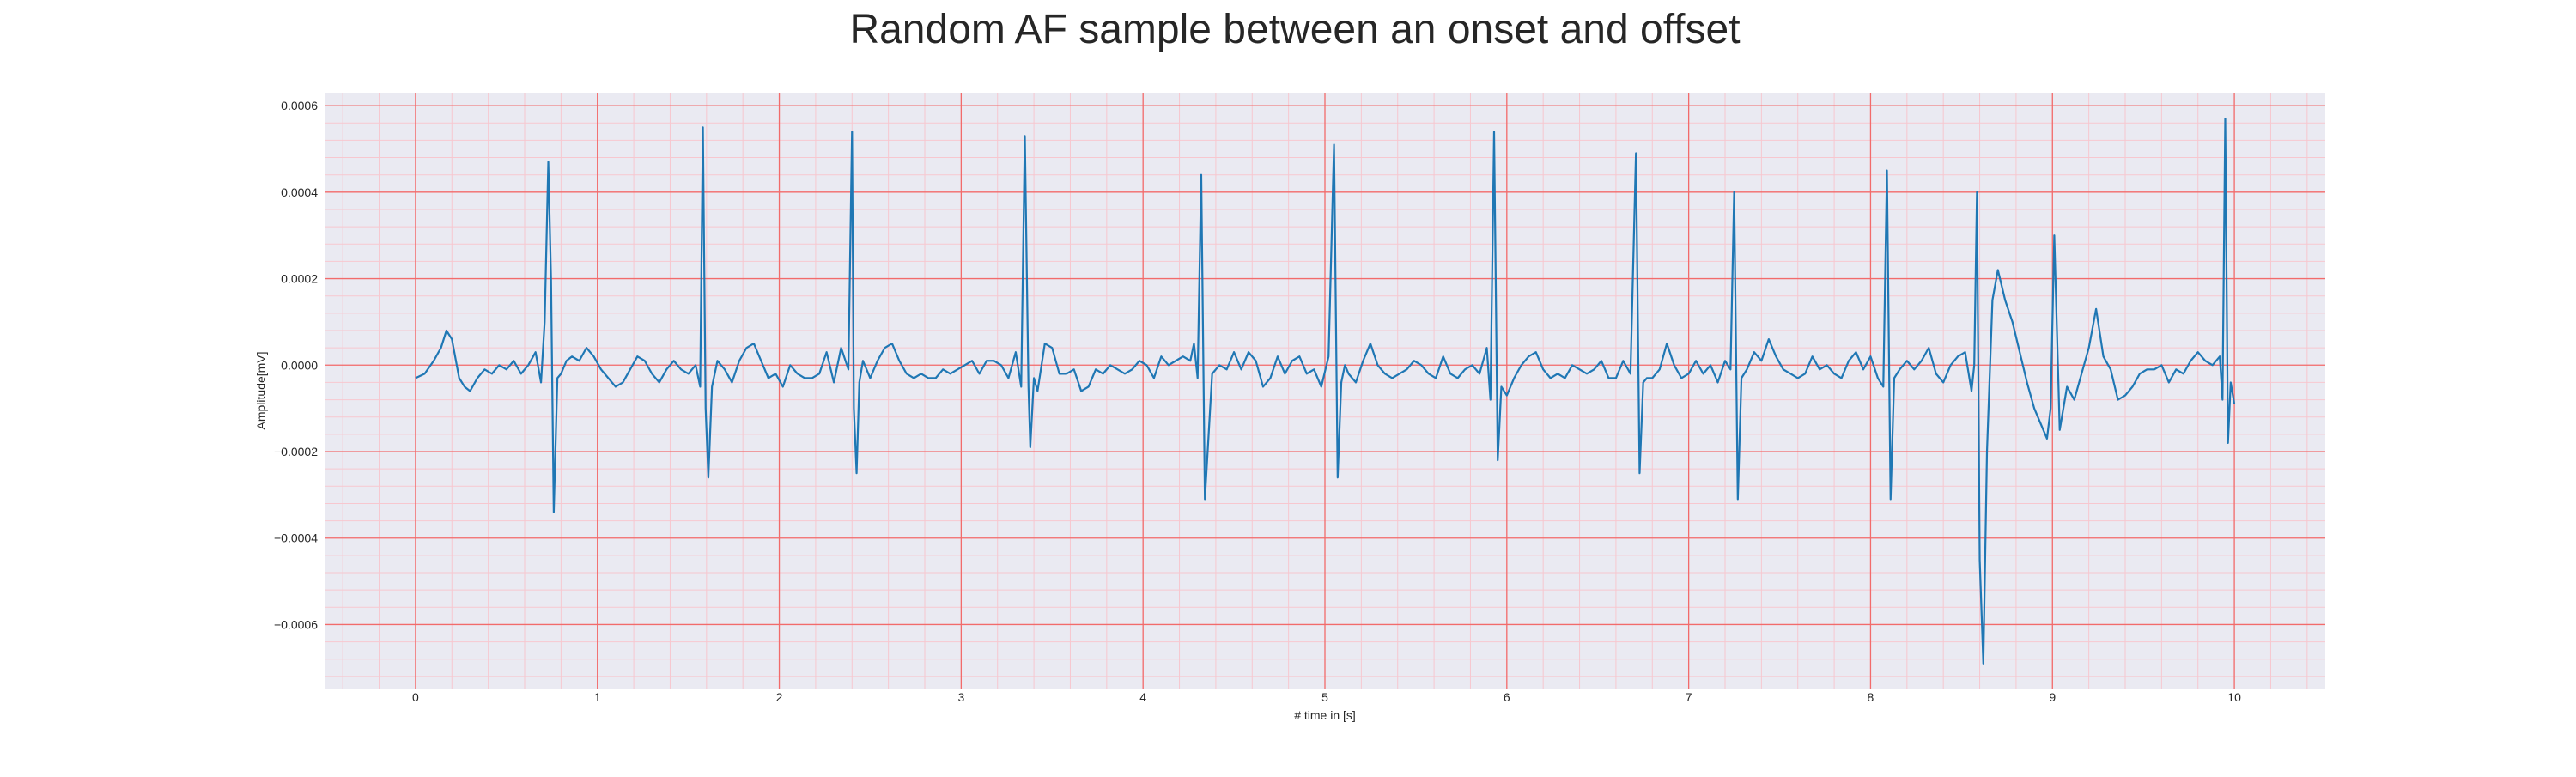 Image resolution: width=2576 pixels, height=777 pixels. What do you see at coordinates (261, 390) in the screenshot?
I see `y-axis-label: Amplitude[mV]` at bounding box center [261, 390].